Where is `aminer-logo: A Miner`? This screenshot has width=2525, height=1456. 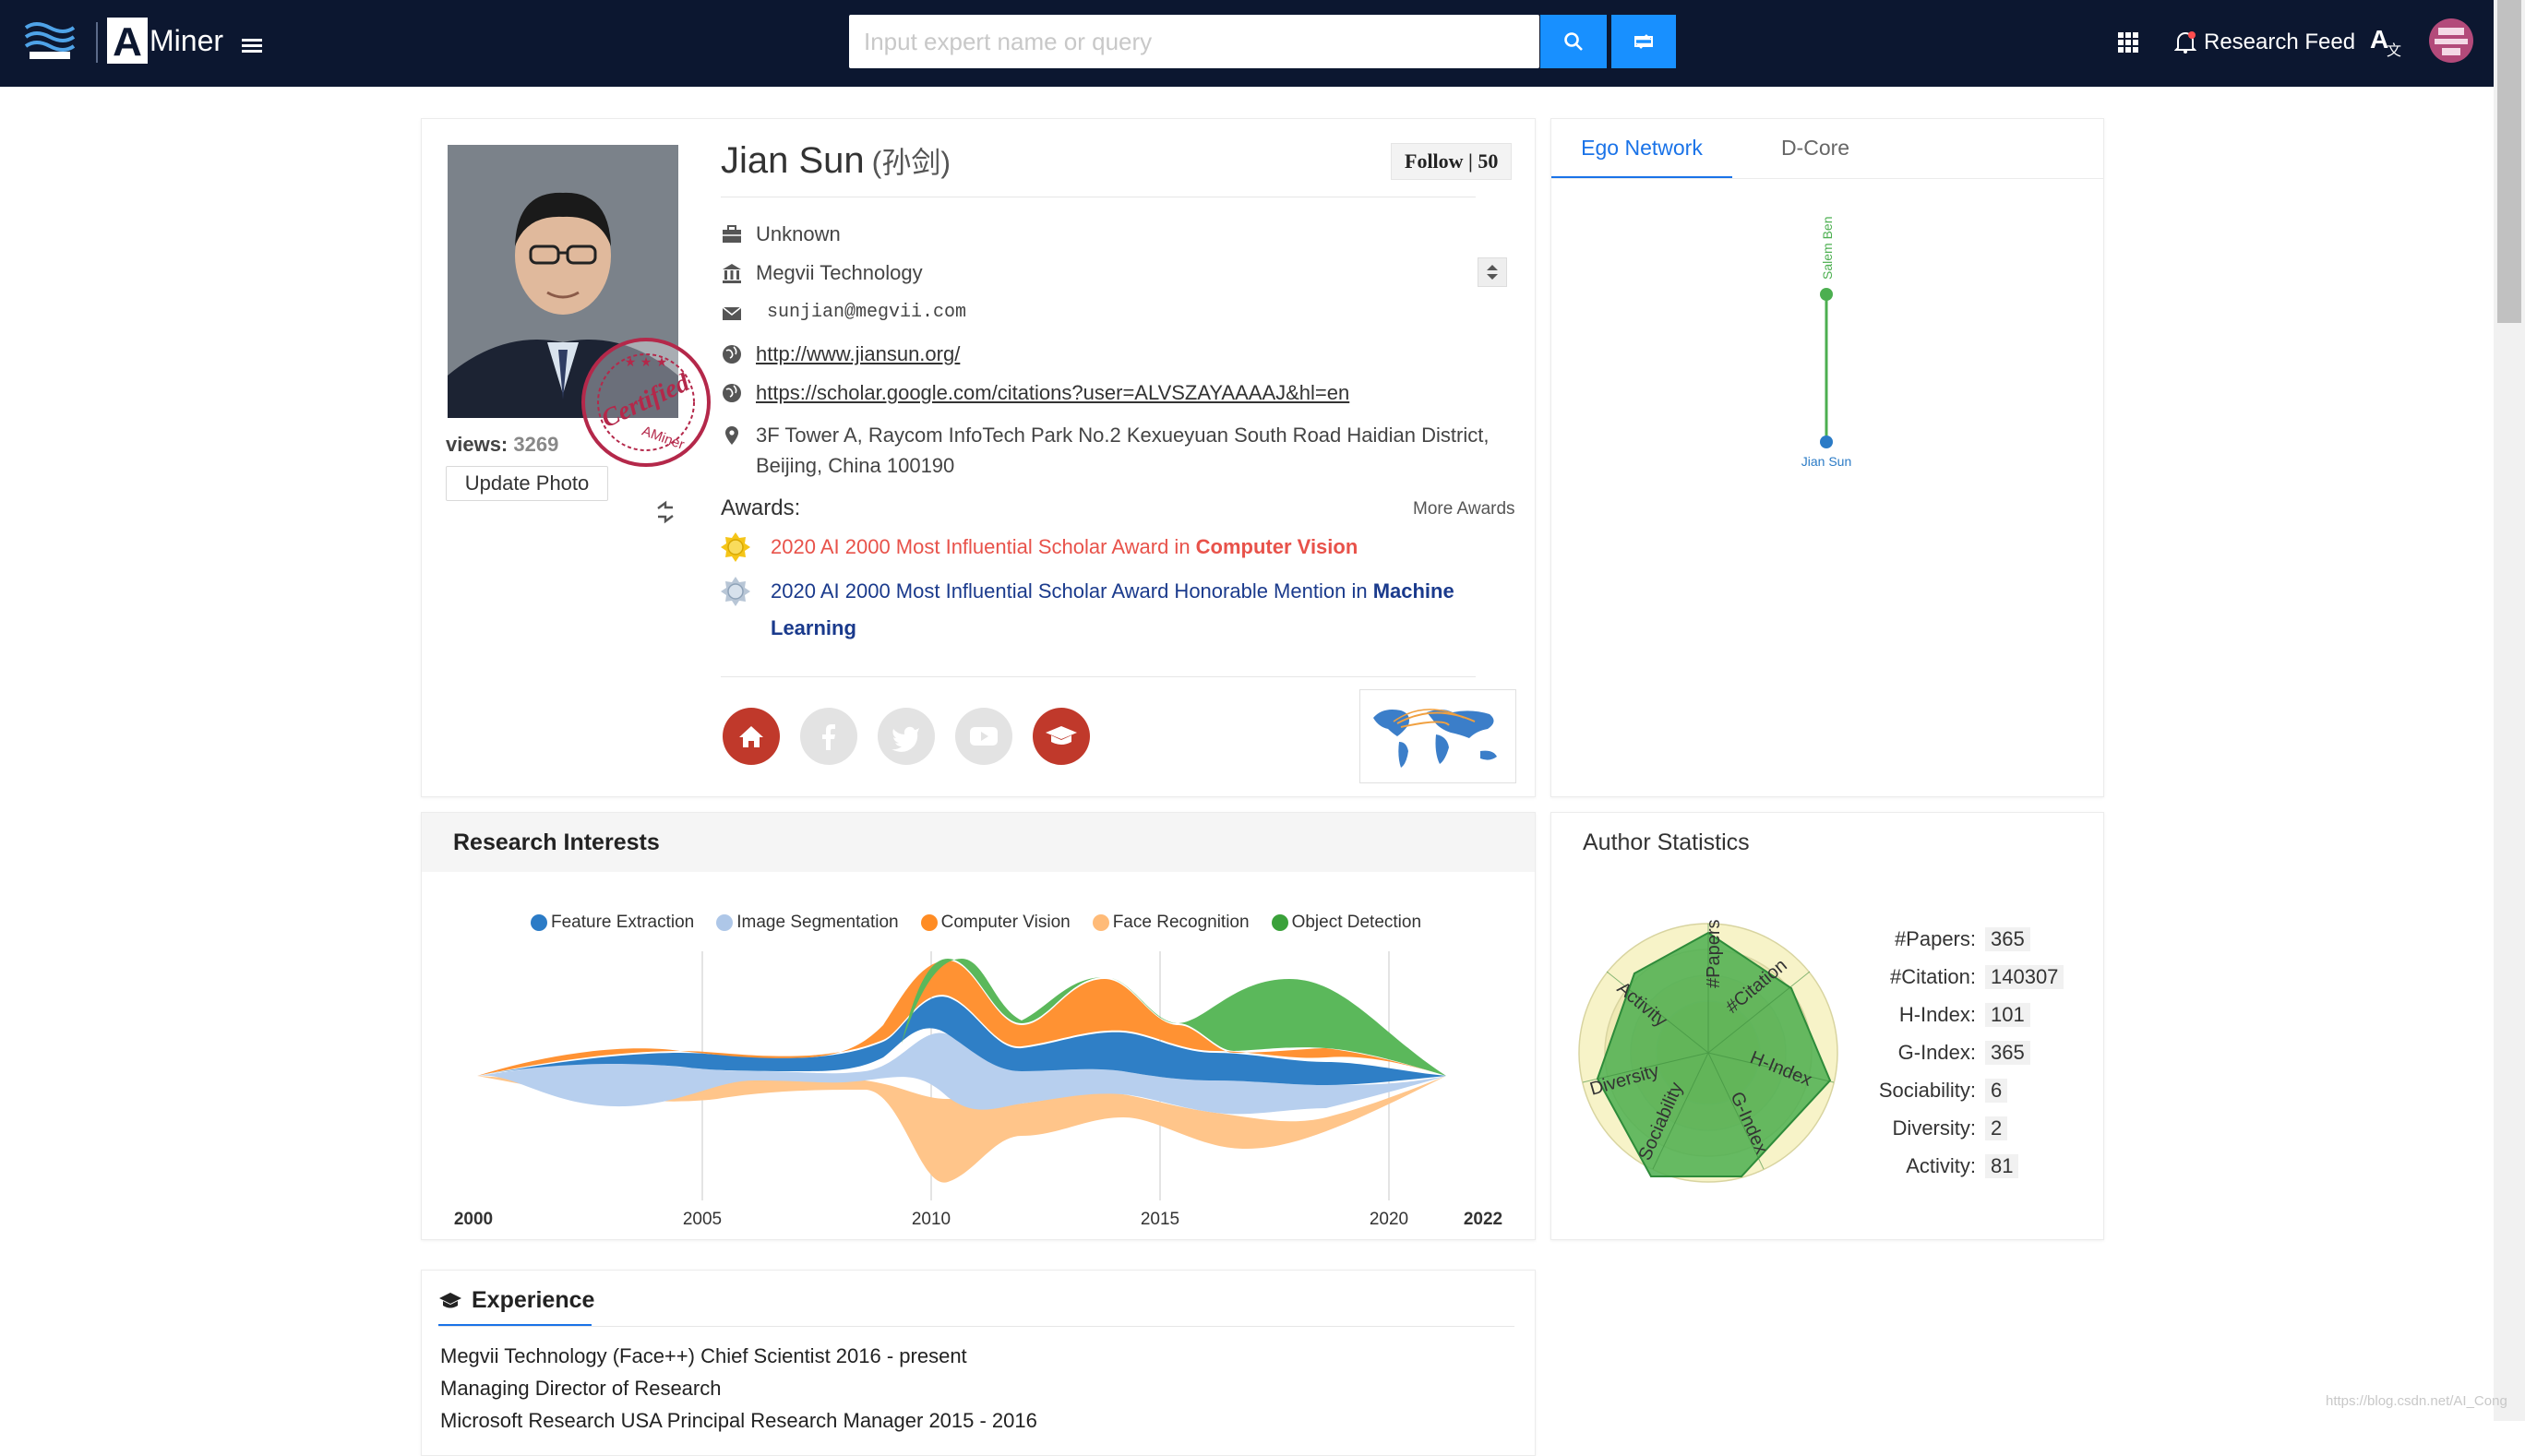 aminer-logo: A Miner is located at coordinates (165, 41).